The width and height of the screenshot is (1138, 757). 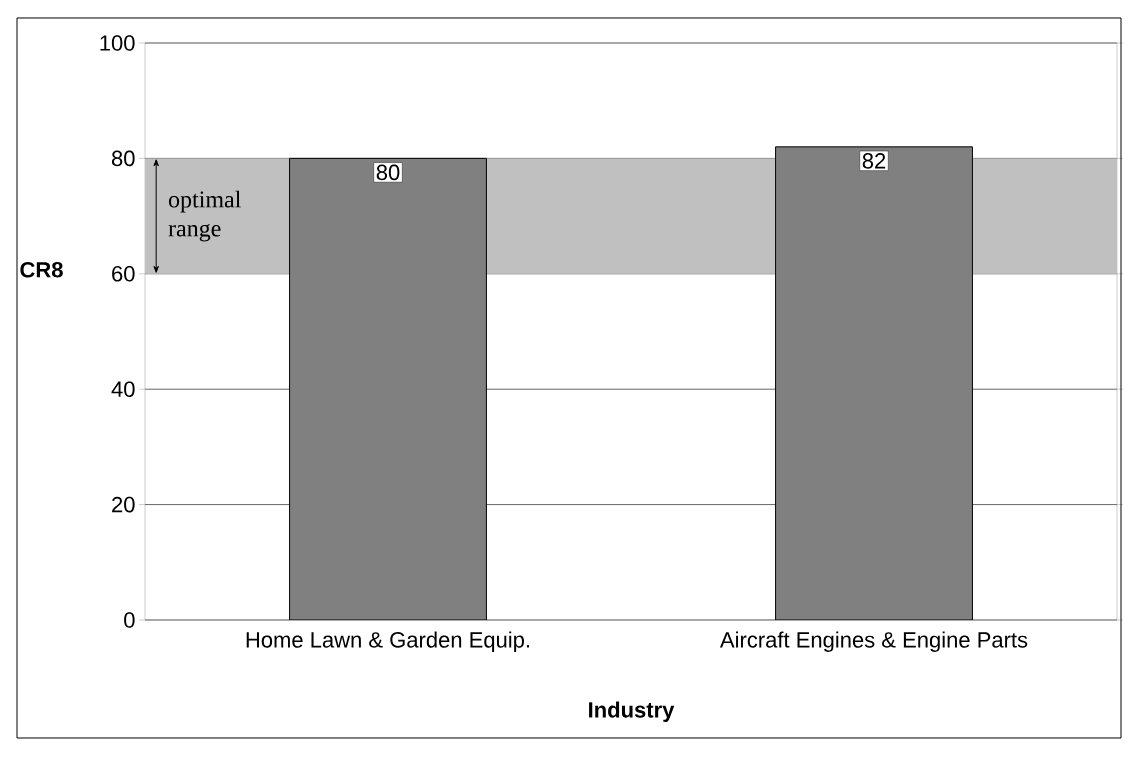 What do you see at coordinates (204, 216) in the screenshot?
I see `band-label: optimal range` at bounding box center [204, 216].